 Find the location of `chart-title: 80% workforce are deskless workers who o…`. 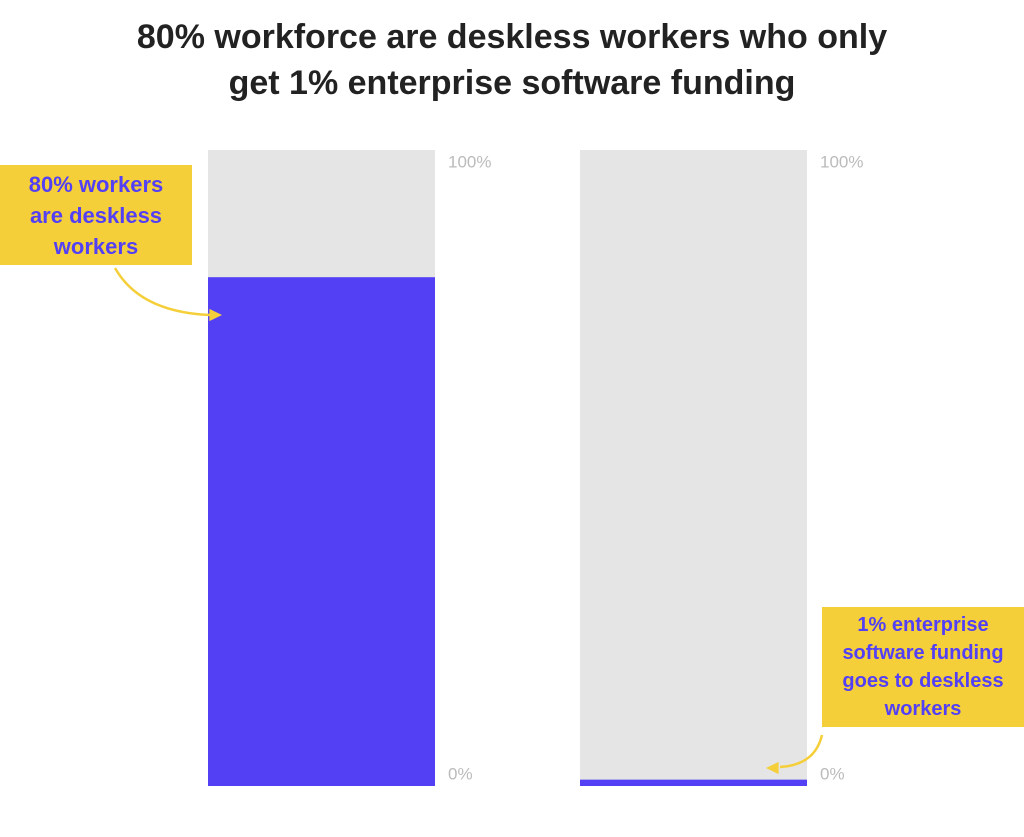

chart-title: 80% workforce are deskless workers who o… is located at coordinates (512, 60).